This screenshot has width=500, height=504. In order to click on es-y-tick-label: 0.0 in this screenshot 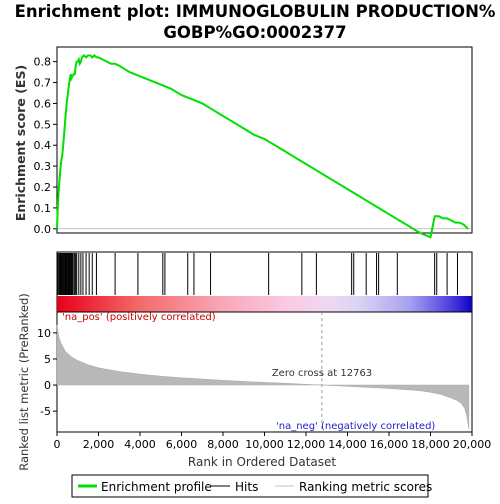, I will do `click(43, 229)`.